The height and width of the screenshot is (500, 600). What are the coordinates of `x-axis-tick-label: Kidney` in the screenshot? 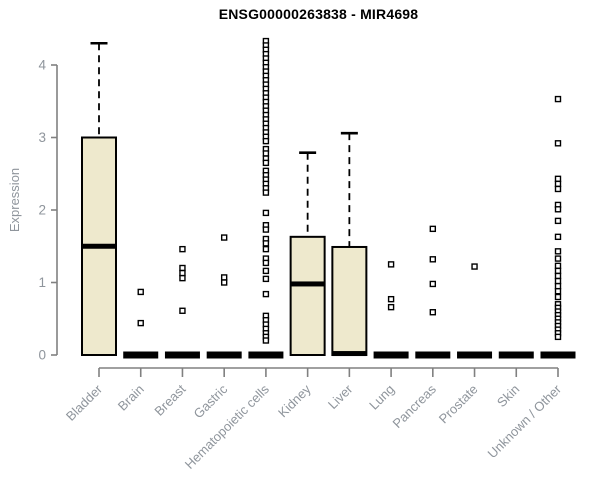 It's located at (294, 400).